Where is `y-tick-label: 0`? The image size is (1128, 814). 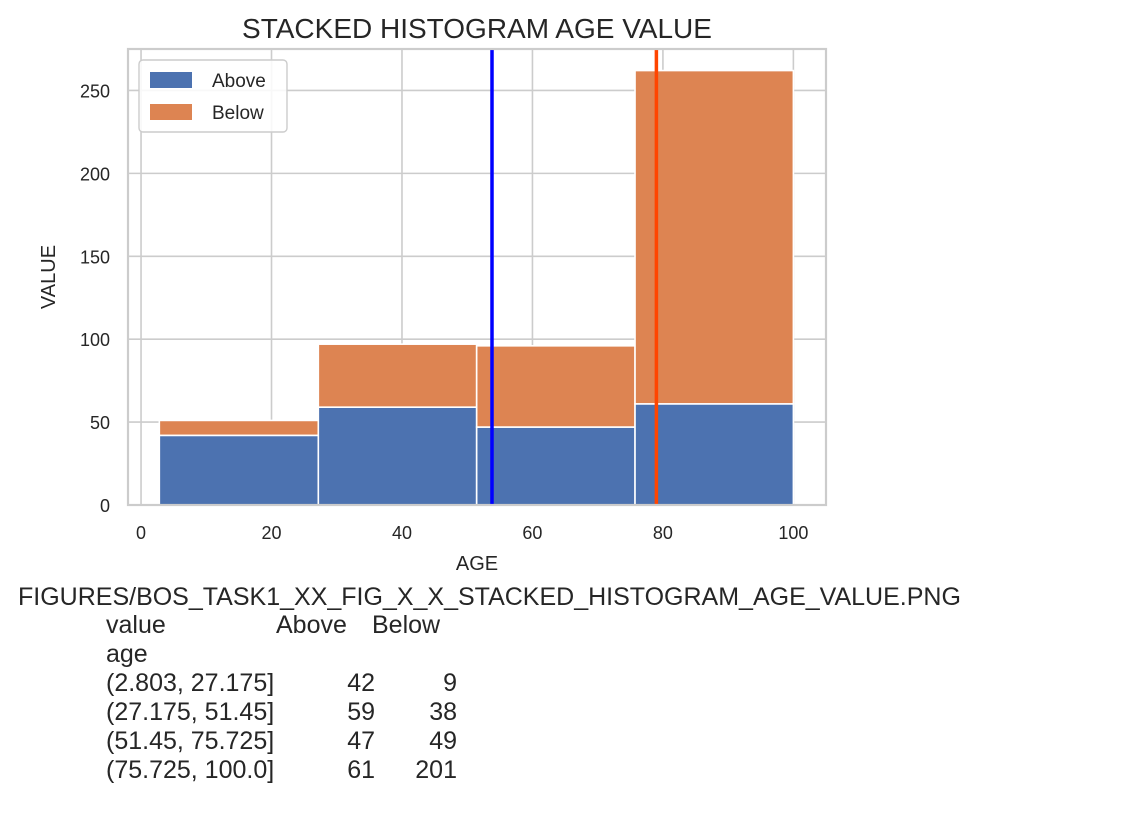 y-tick-label: 0 is located at coordinates (105, 506).